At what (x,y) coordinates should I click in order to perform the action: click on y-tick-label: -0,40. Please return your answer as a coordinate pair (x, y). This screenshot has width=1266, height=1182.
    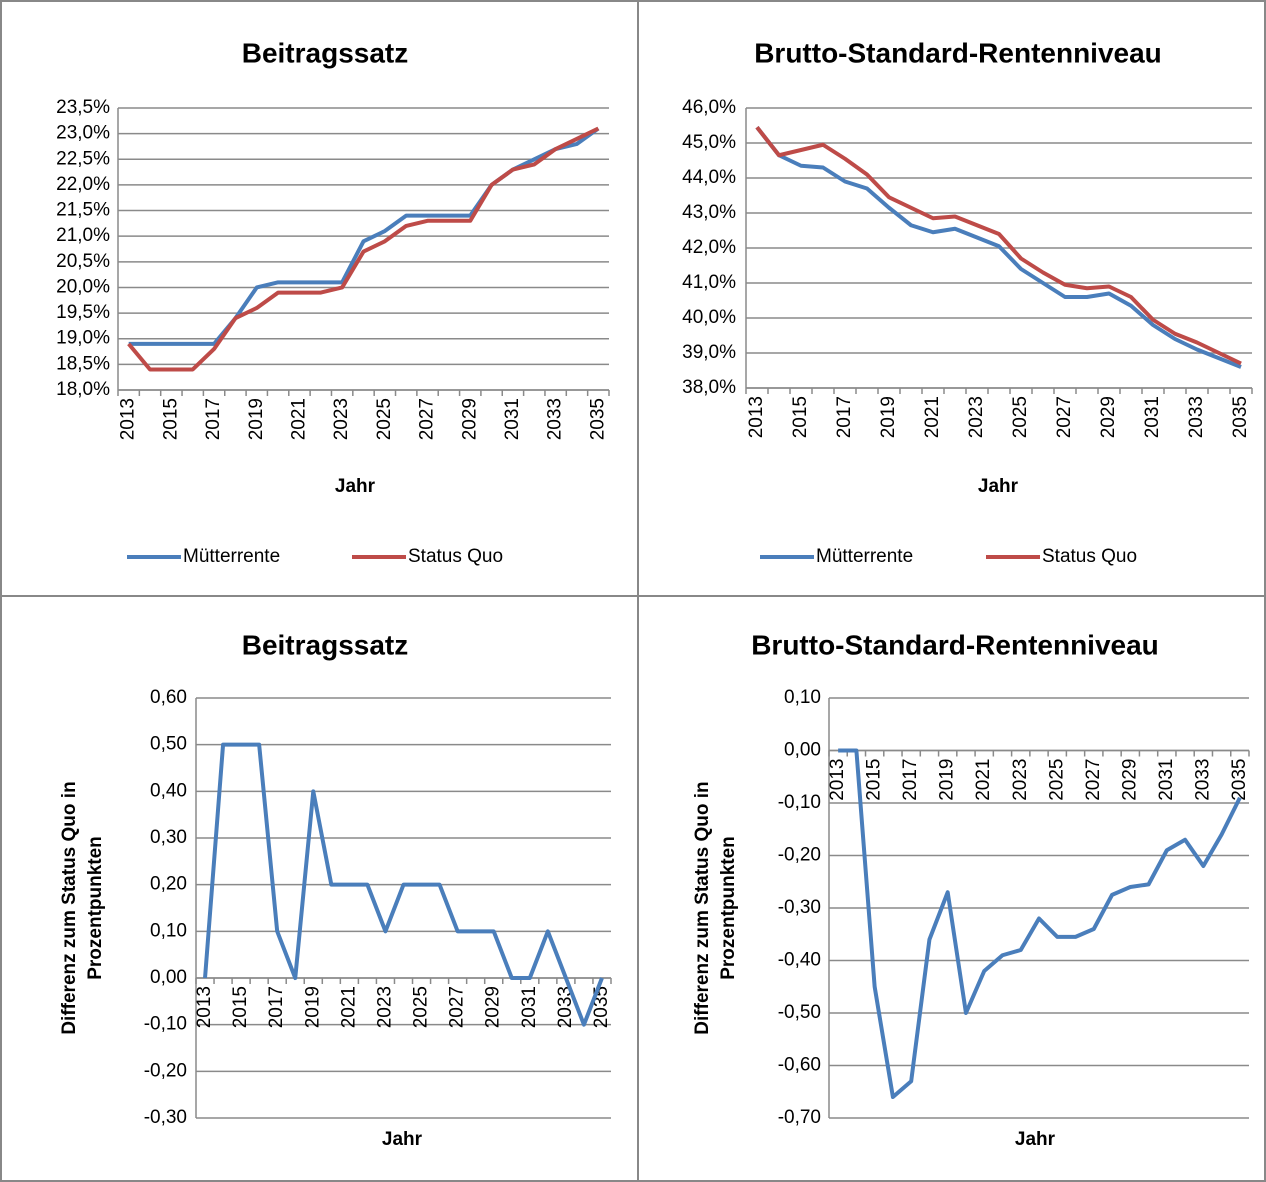
    Looking at the image, I should click on (799, 960).